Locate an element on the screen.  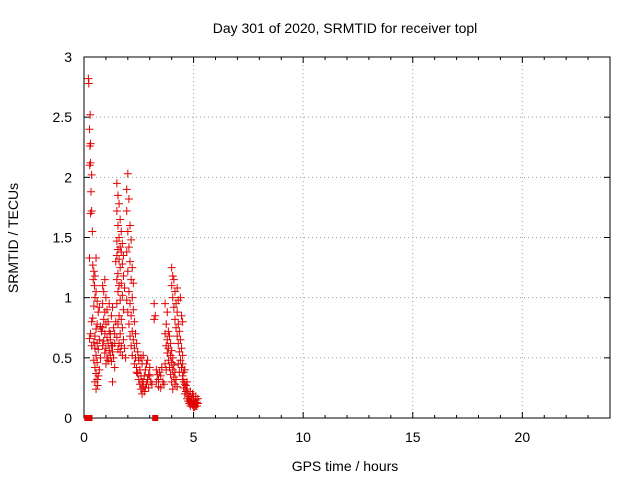
x-tick-label: 5 is located at coordinates (194, 437).